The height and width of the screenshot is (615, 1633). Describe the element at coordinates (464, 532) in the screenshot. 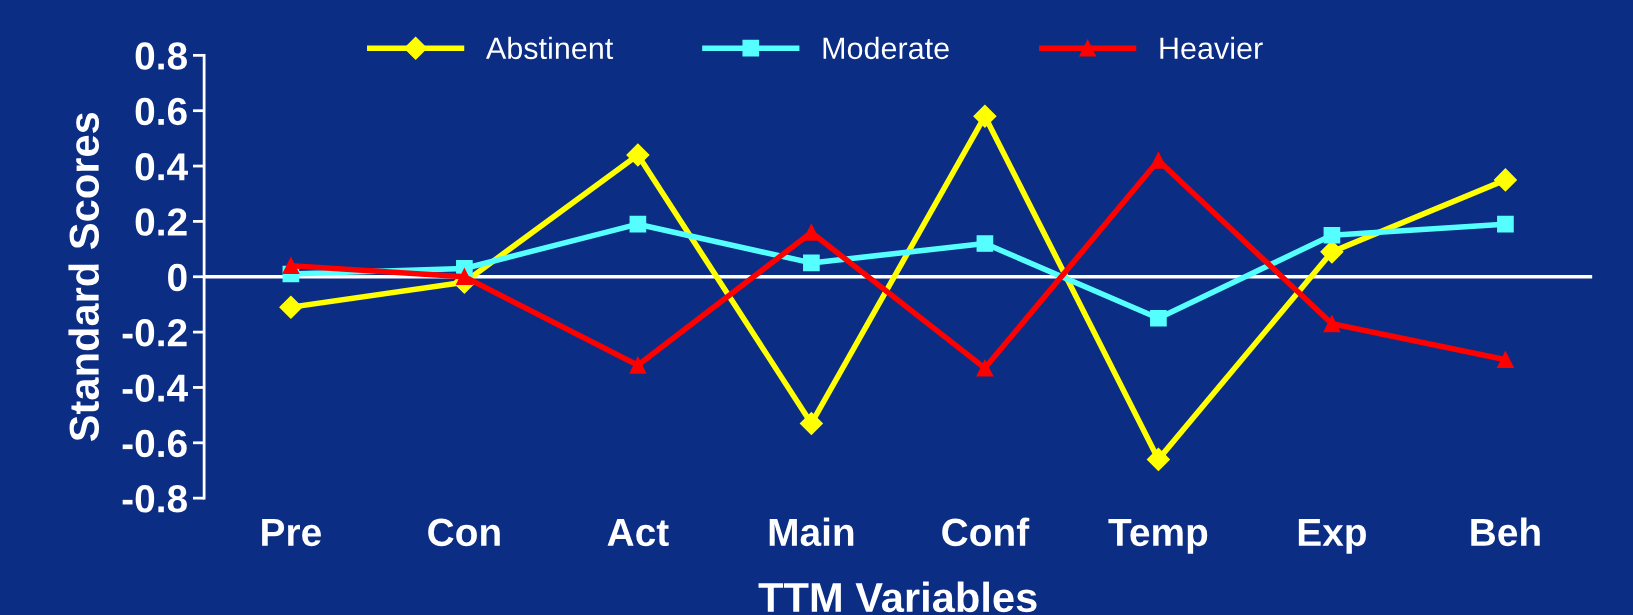

I see `x-tick-label: Con` at that location.